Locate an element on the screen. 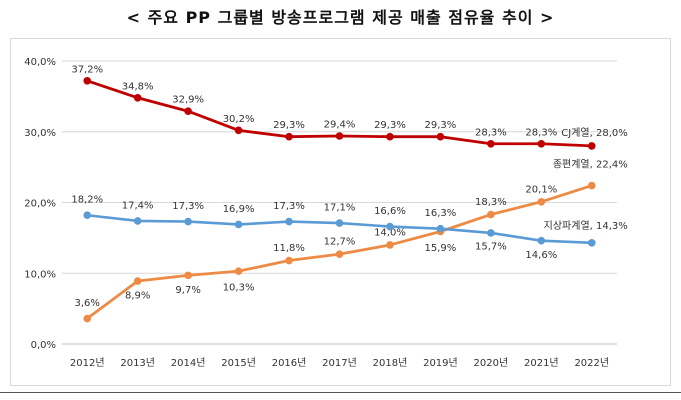 The image size is (681, 400). data-label: 16,3% is located at coordinates (441, 213).